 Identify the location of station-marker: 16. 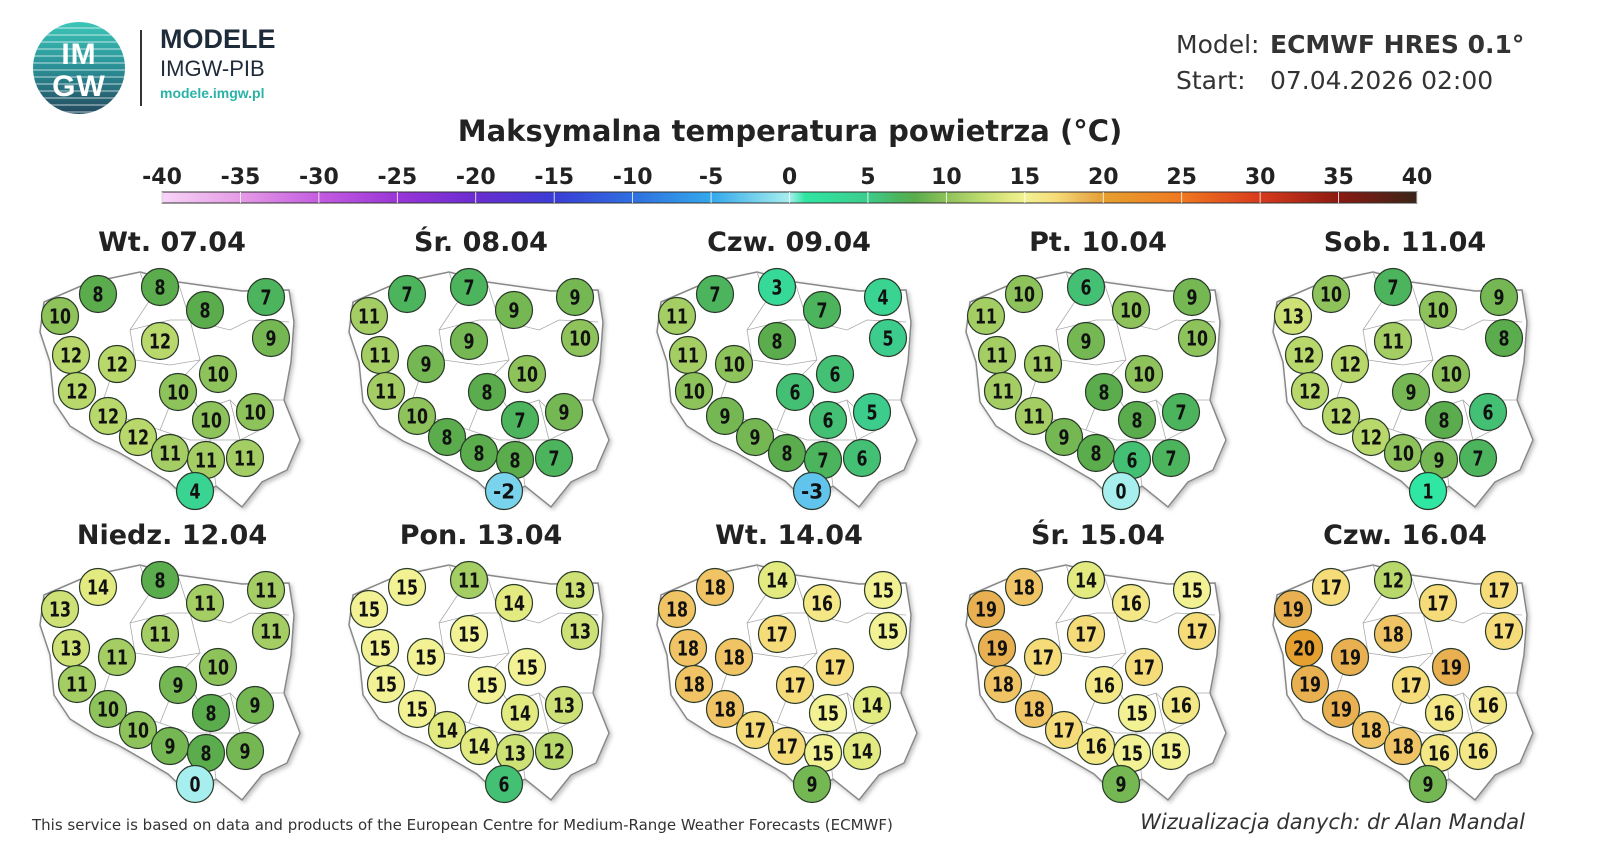
(1096, 746).